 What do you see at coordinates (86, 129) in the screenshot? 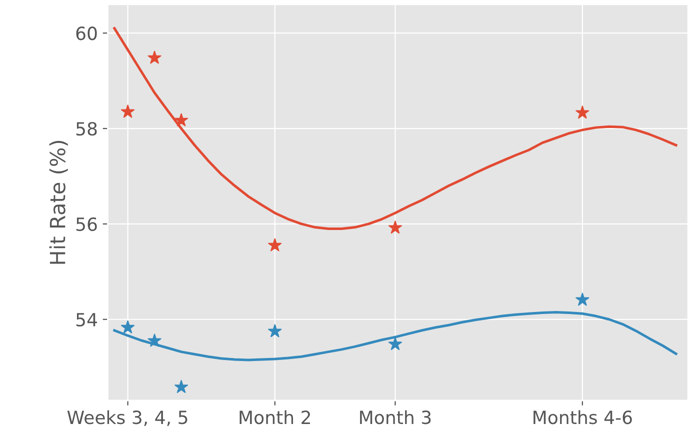
I see `y-tick-label: 58` at bounding box center [86, 129].